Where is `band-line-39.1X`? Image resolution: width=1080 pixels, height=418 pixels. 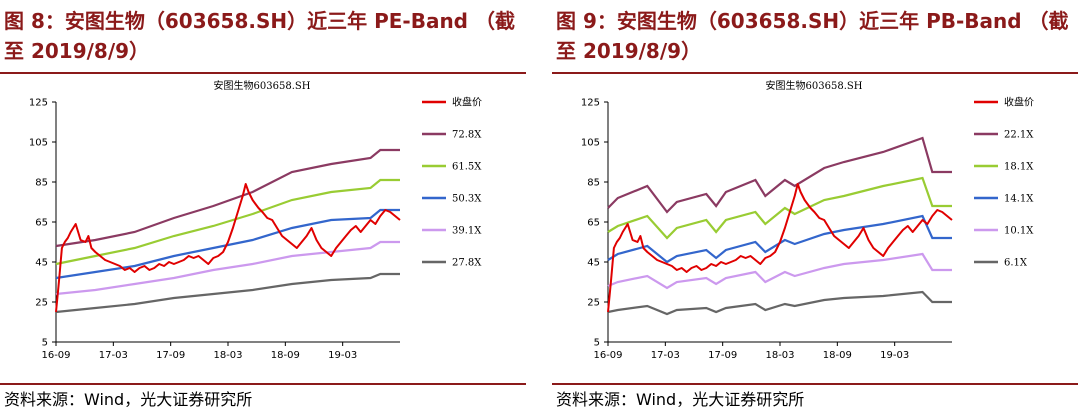 band-line-39.1X is located at coordinates (227, 268).